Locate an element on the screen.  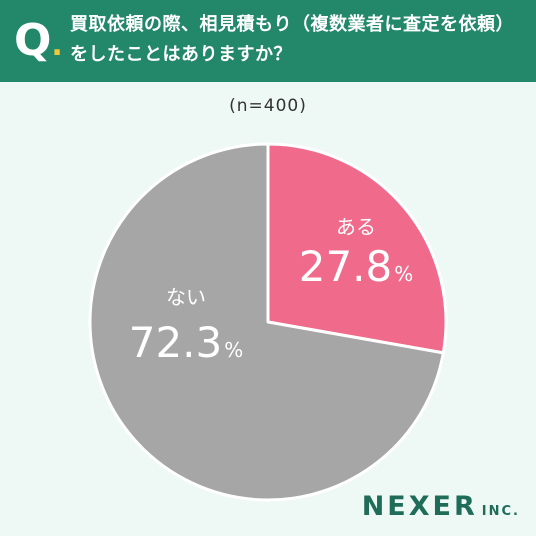
brand-logo: NEXER INC. is located at coordinates (441, 506).